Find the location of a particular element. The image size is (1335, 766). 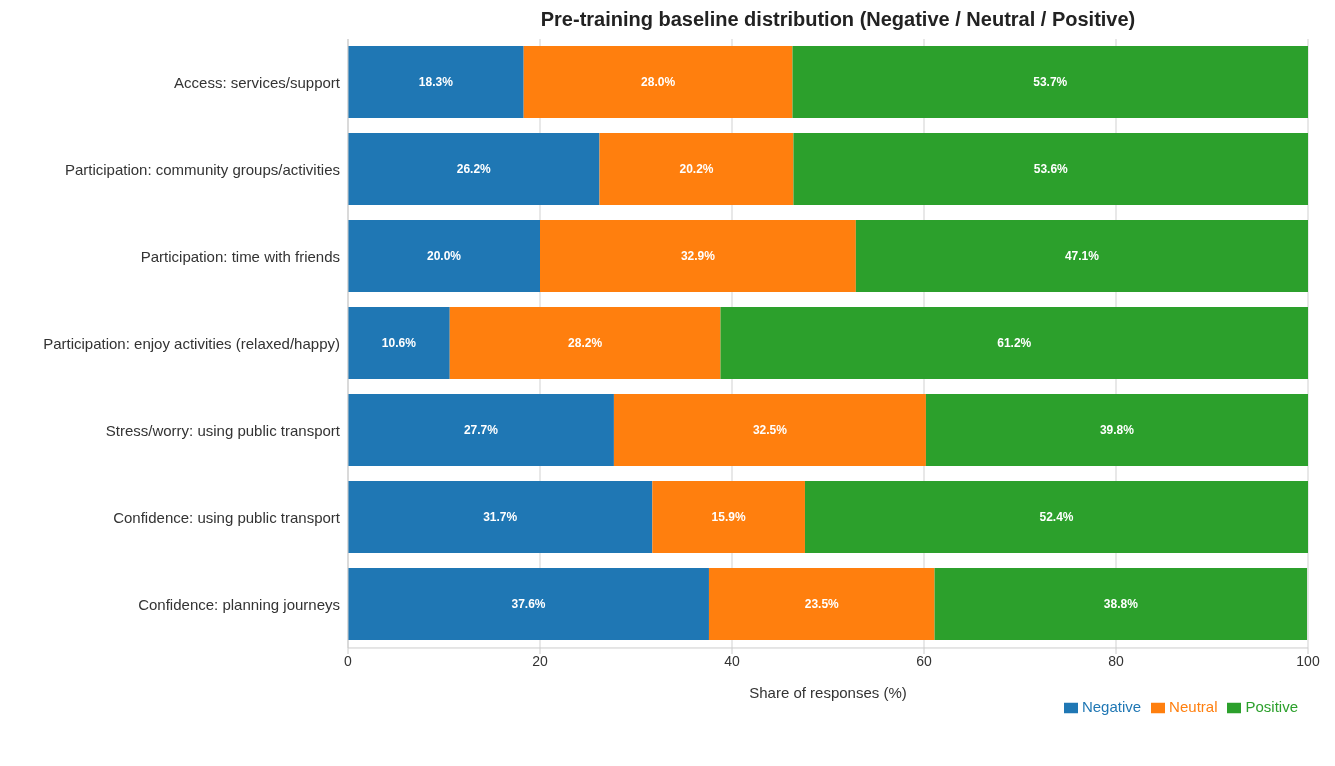

legend-label: Negative is located at coordinates (1111, 706).